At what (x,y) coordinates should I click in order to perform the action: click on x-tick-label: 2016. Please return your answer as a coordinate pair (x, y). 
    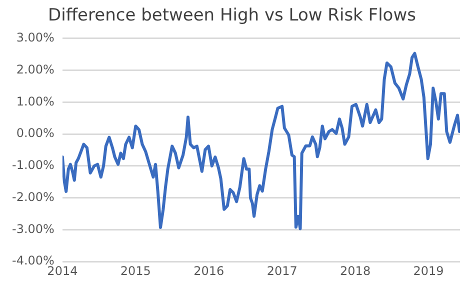
    Looking at the image, I should click on (209, 271).